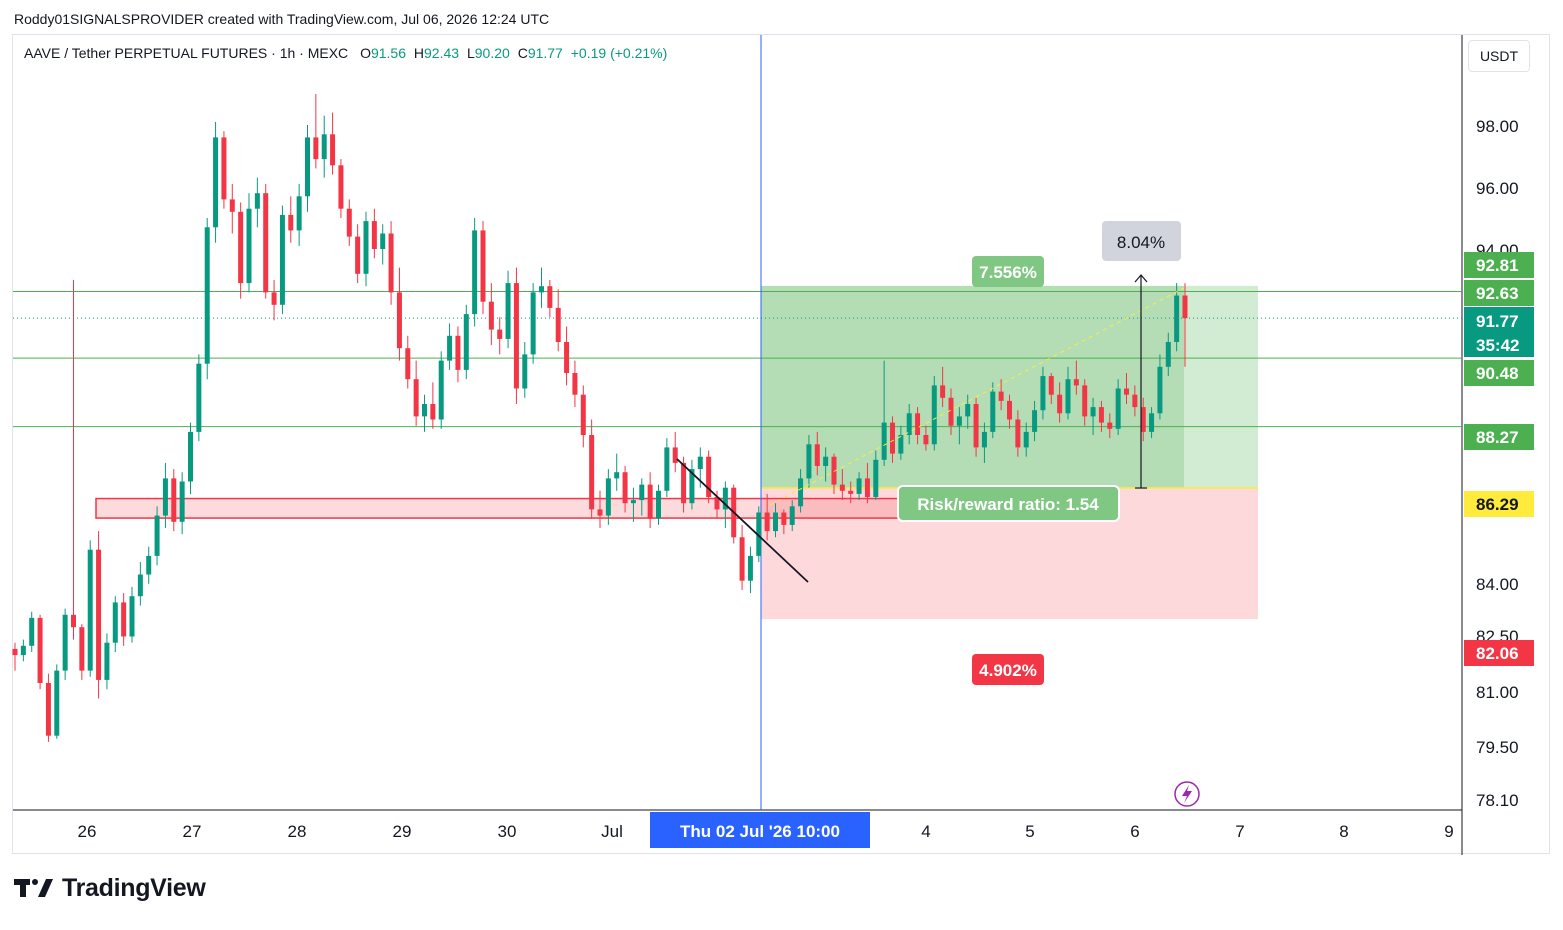  I want to click on support-zone, so click(519, 508).